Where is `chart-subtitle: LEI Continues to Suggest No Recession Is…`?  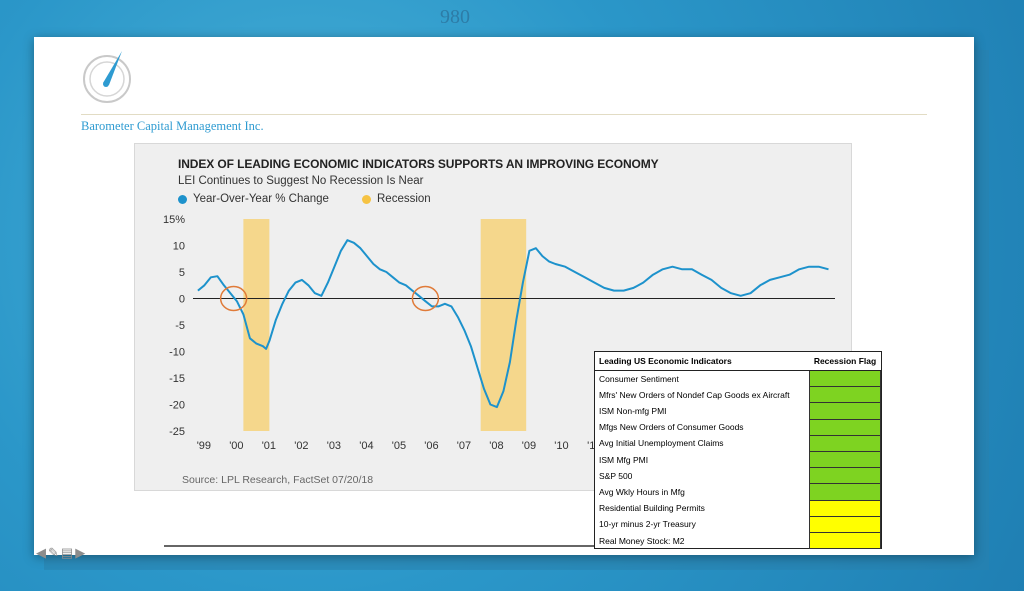
chart-subtitle: LEI Continues to Suggest No Recession Is… is located at coordinates (301, 181).